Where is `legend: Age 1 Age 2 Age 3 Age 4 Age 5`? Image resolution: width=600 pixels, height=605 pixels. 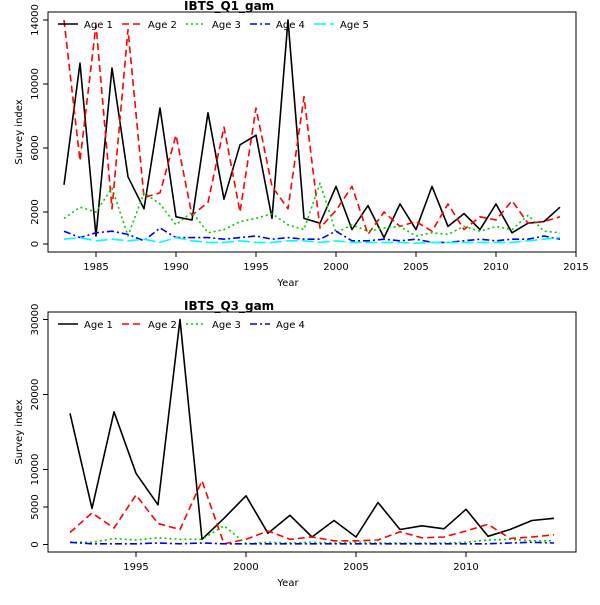 legend: Age 1 Age 2 Age 3 Age 4 Age 5 is located at coordinates (213, 25).